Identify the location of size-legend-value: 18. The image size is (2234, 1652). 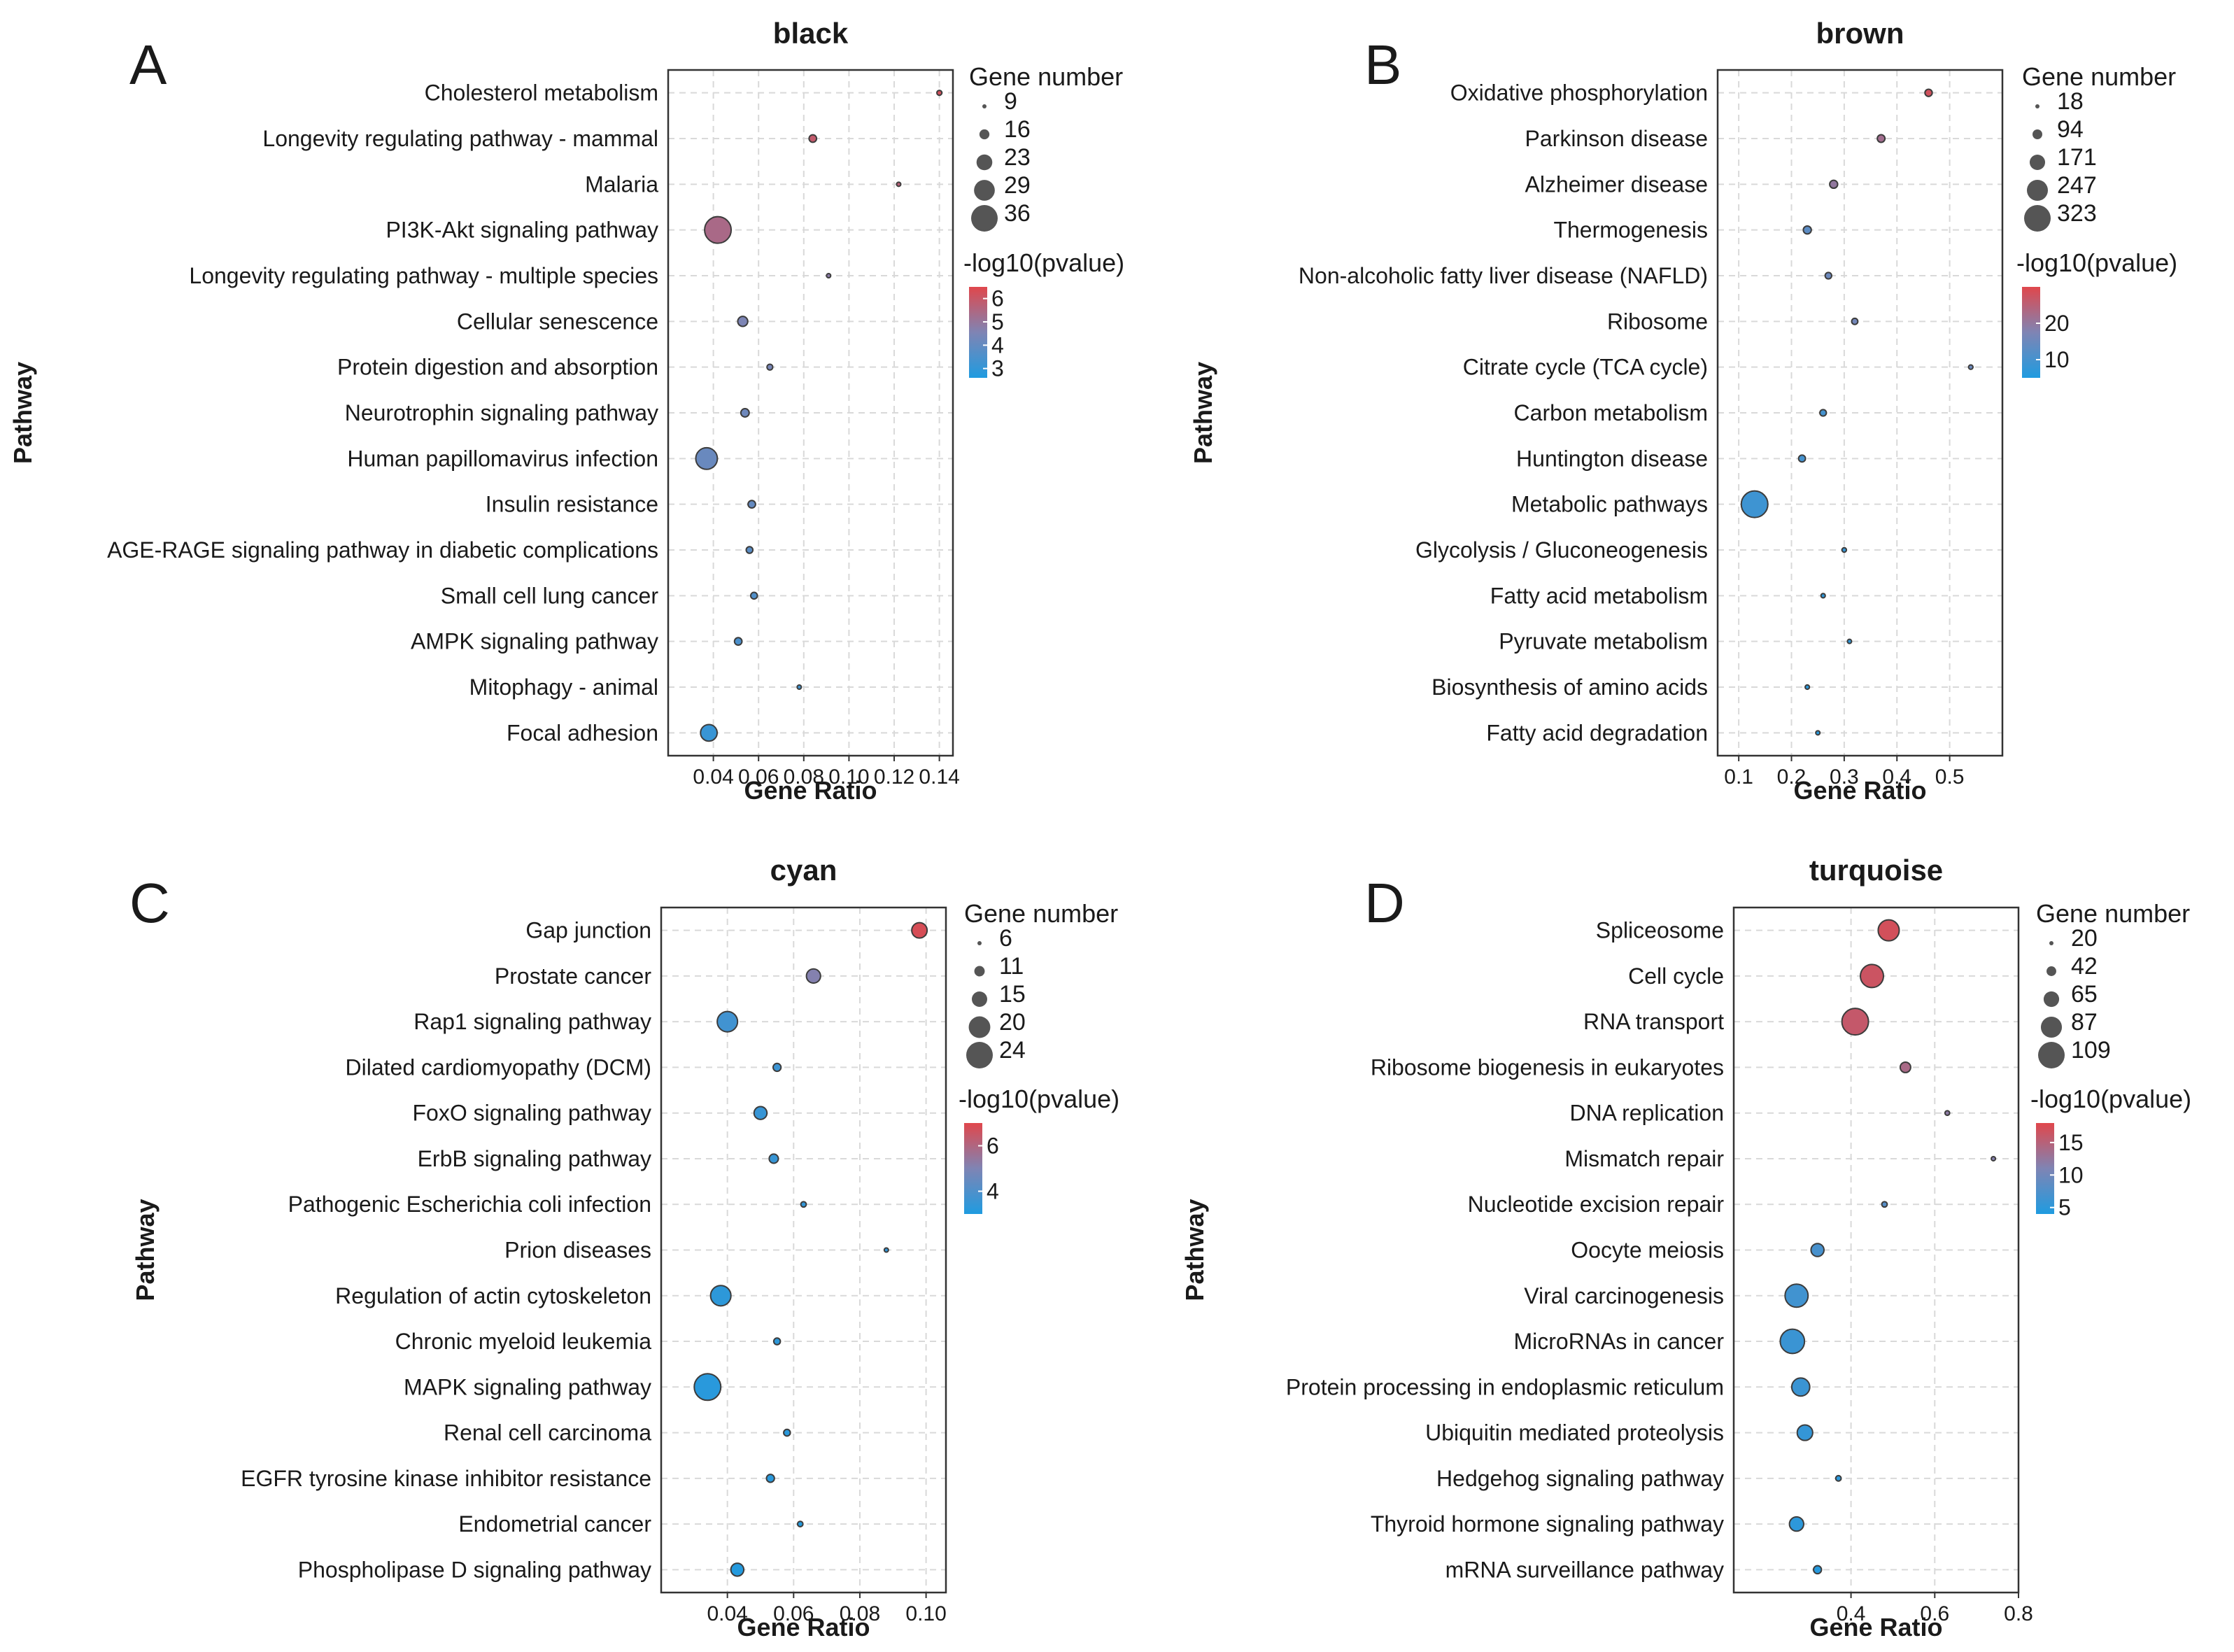
(2070, 101).